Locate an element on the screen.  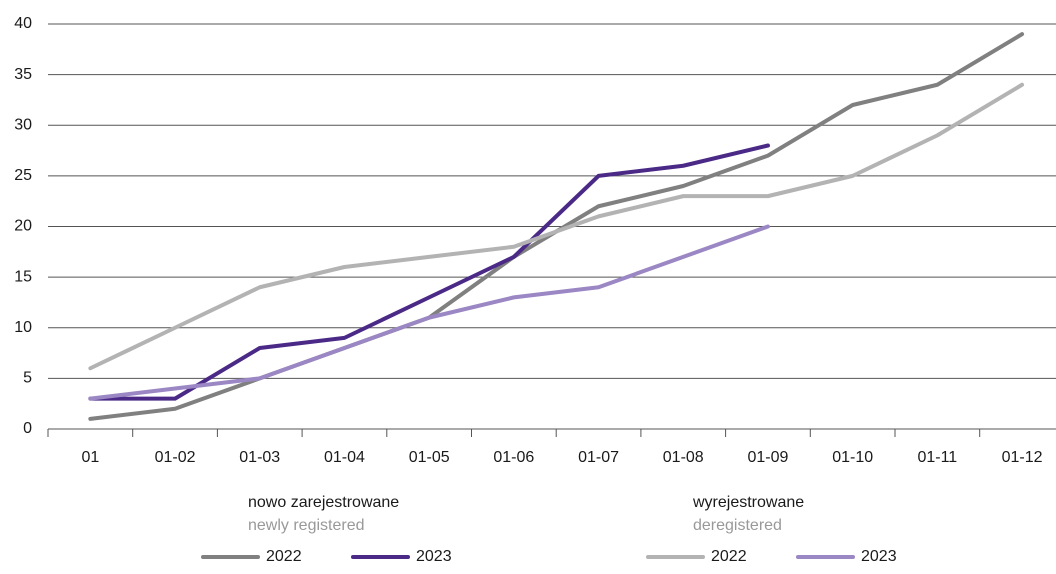
x-tick-label: 01 is located at coordinates (90, 457).